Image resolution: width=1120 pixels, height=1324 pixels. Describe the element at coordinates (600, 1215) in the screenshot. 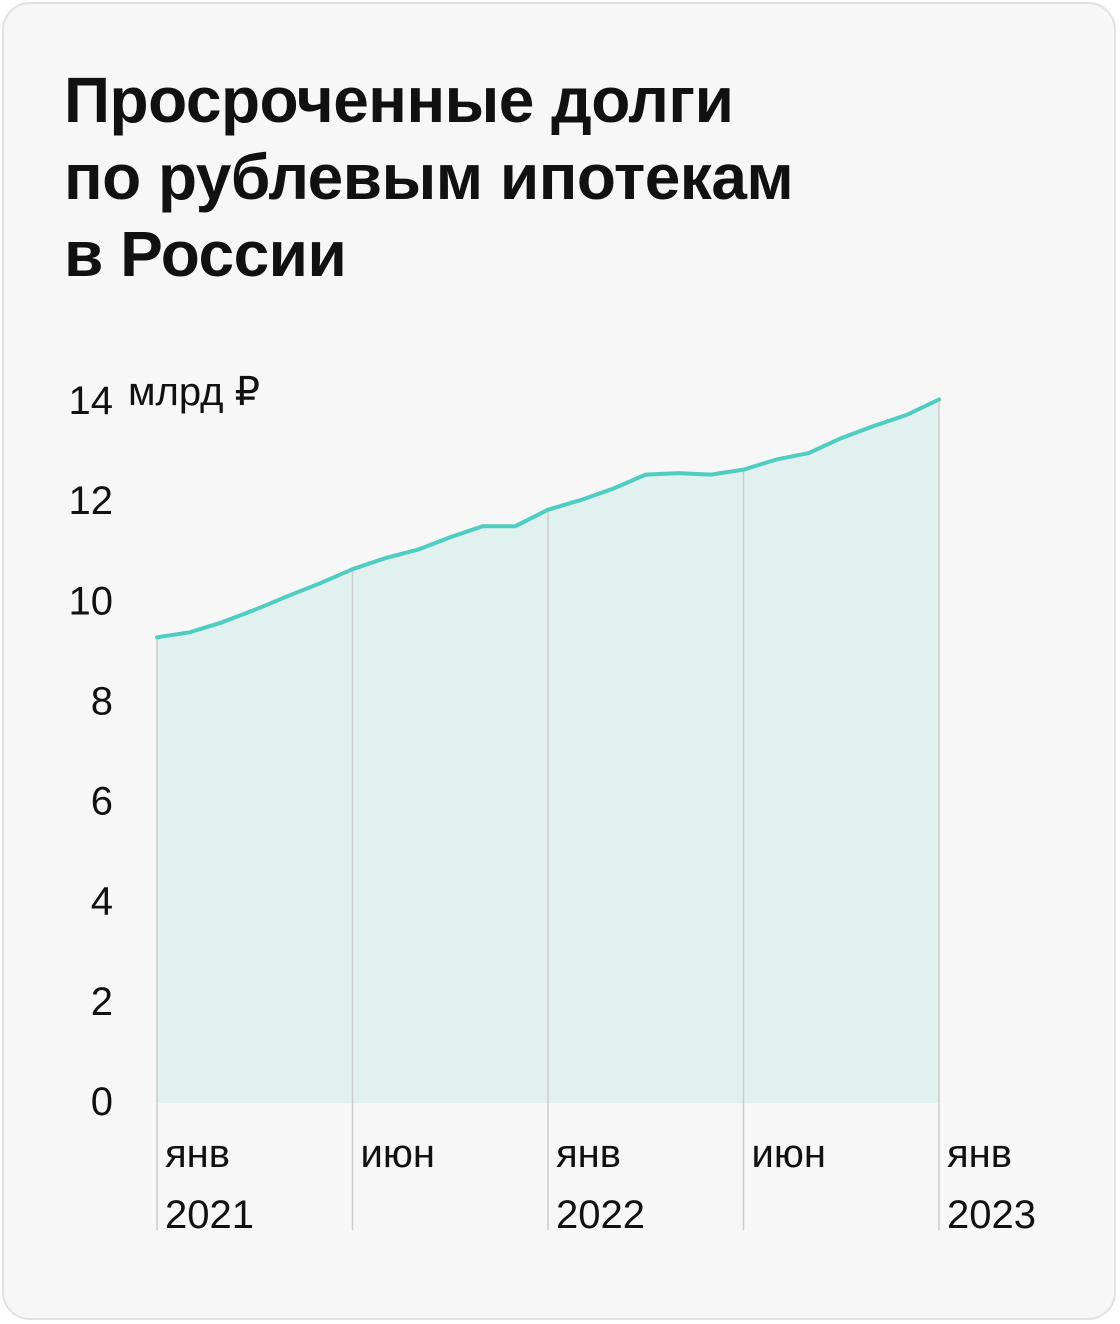

I see `x-tick-year-label: 2022` at that location.